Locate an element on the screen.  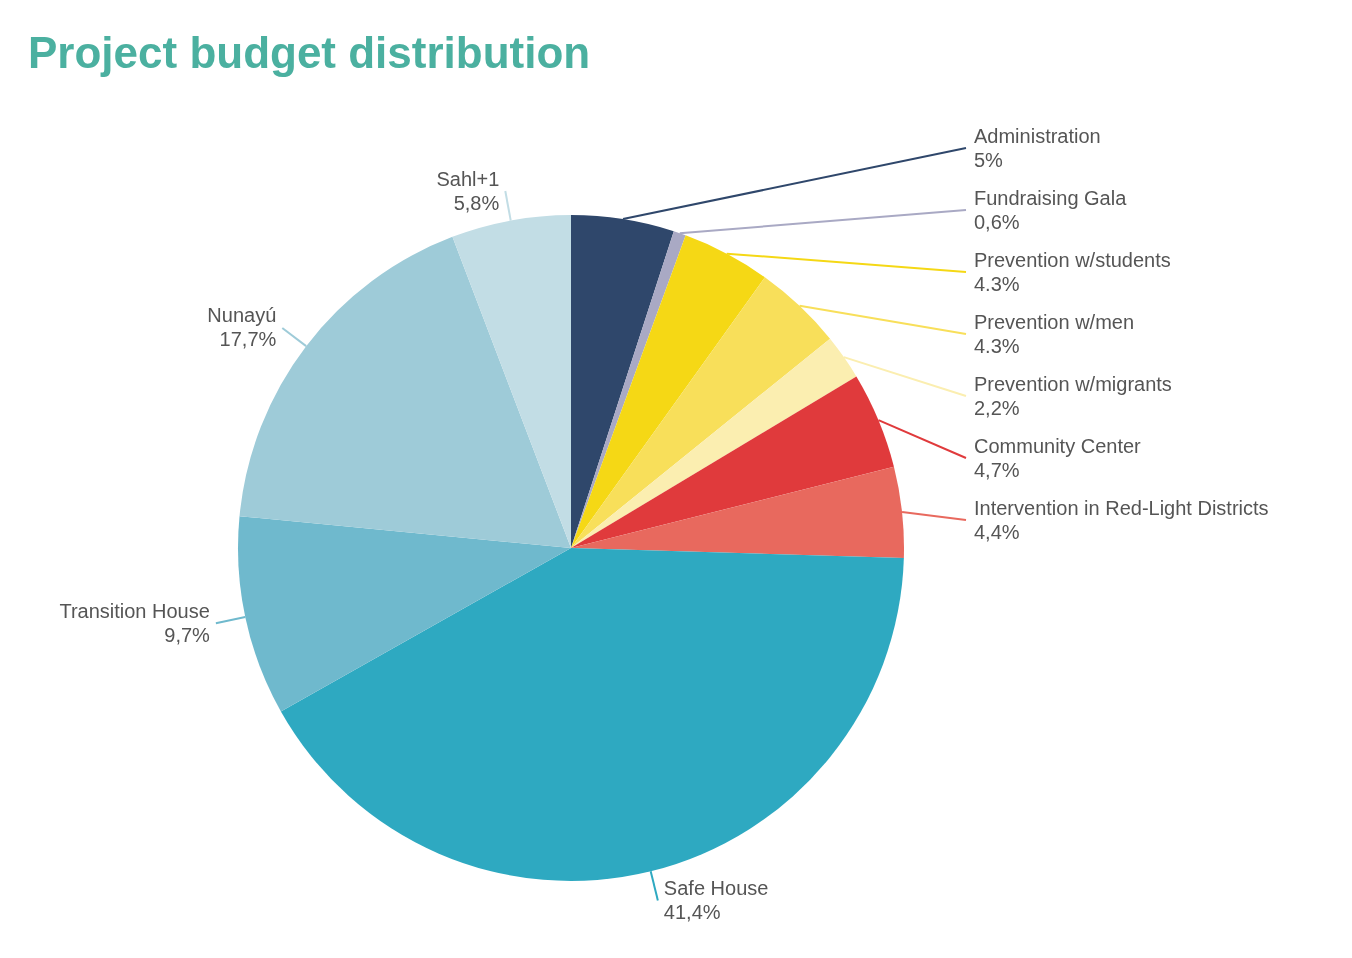
data-label: 4,7% is located at coordinates (997, 469).